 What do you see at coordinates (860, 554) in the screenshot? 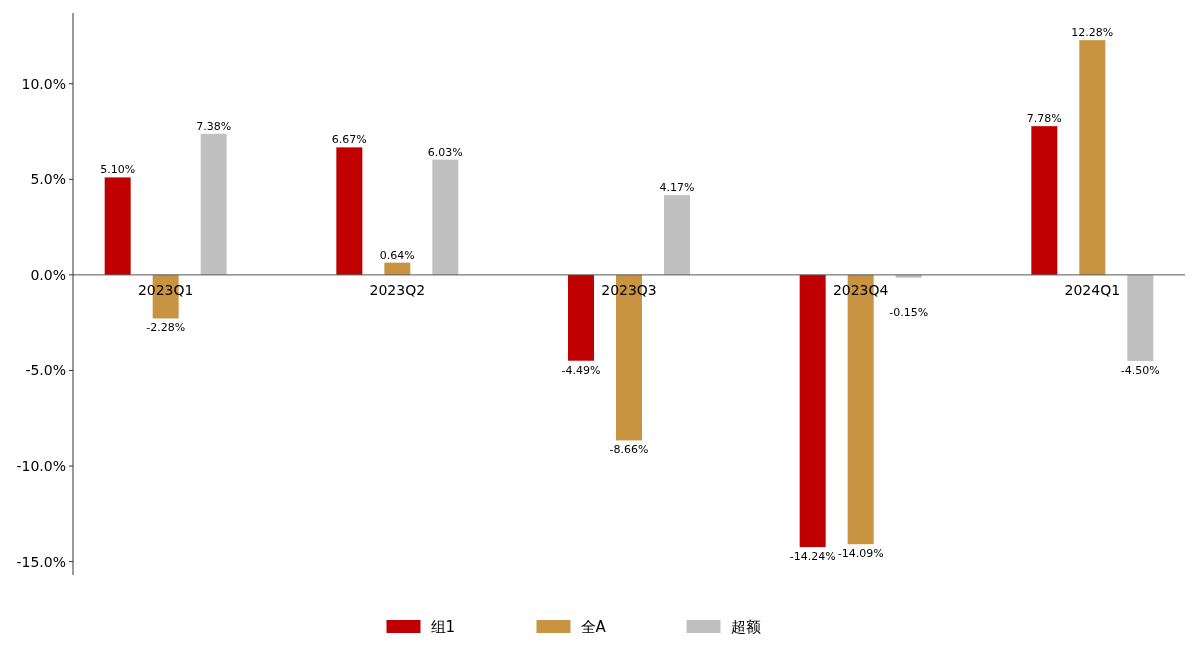
I see `data-label: -14.09%` at bounding box center [860, 554].